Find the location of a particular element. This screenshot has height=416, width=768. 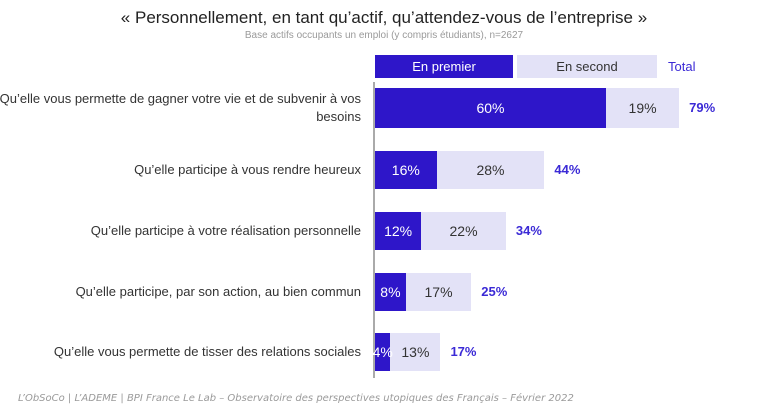

legend-first-swatch is located at coordinates (444, 66).